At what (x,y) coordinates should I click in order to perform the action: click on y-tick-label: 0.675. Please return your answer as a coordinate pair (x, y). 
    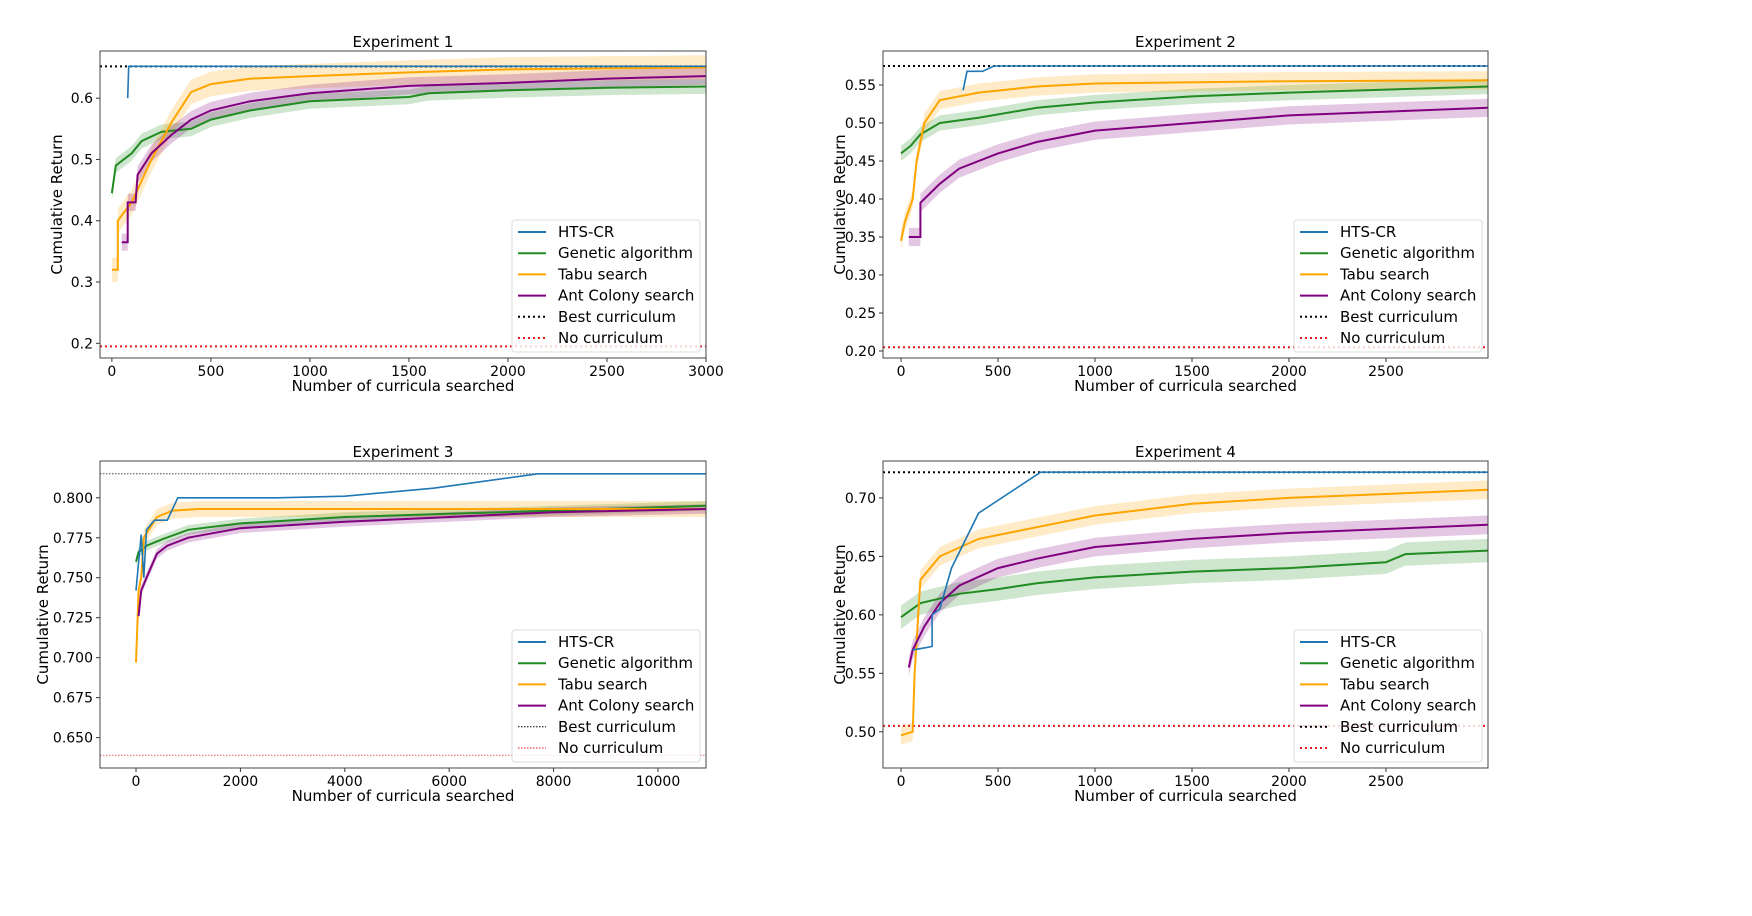
    Looking at the image, I should click on (73, 699).